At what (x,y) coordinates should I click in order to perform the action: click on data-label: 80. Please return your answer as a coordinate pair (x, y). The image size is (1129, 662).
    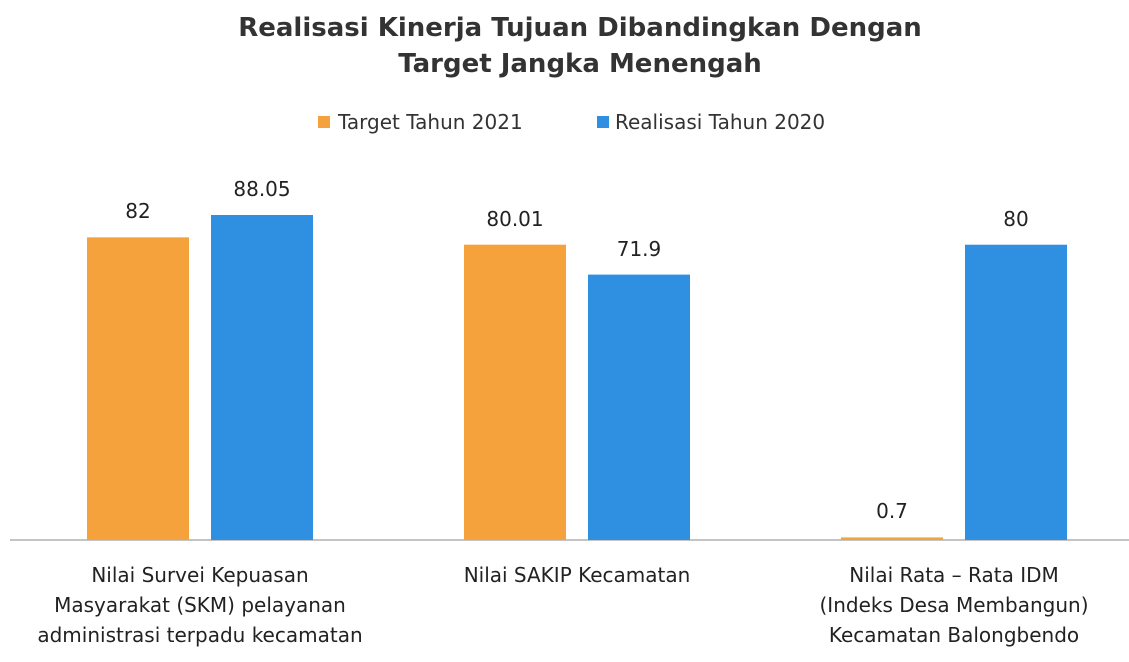
    Looking at the image, I should click on (1016, 218).